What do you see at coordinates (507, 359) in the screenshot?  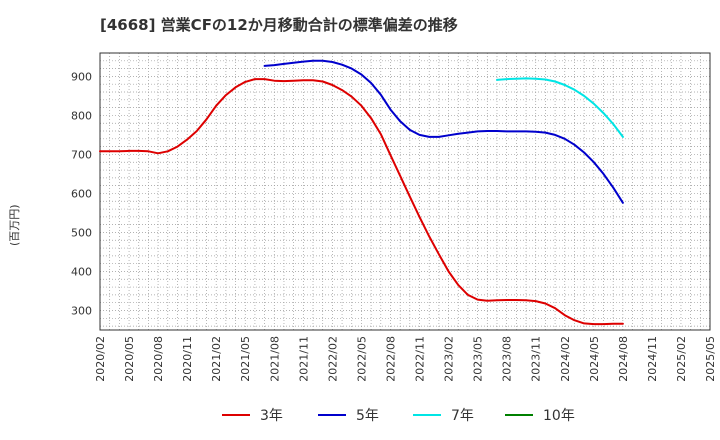 I see `x-tick-label: 2023/08` at bounding box center [507, 359].